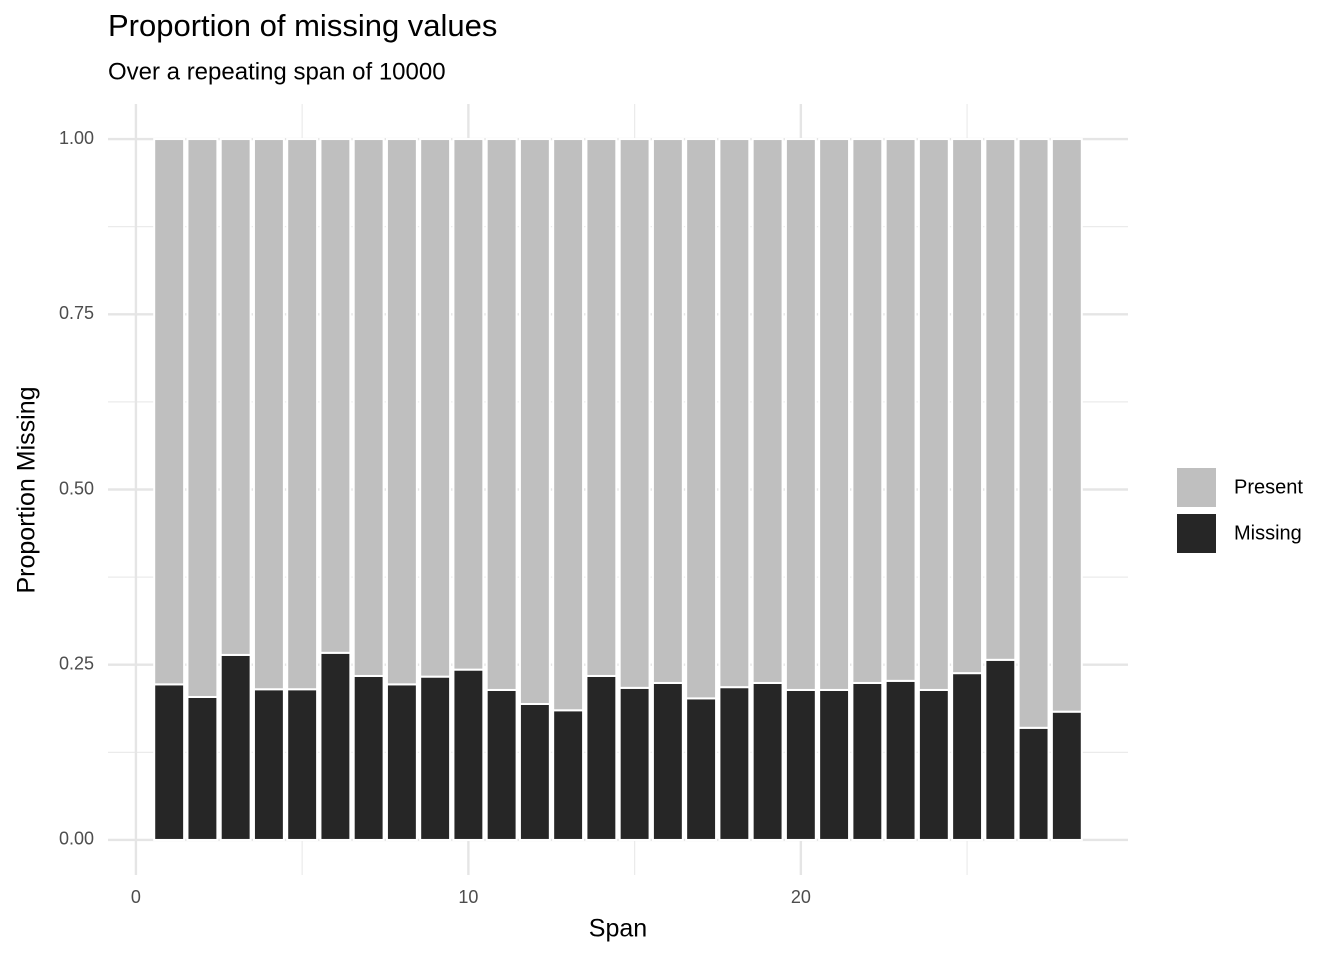 The height and width of the screenshot is (965, 1344). What do you see at coordinates (618, 929) in the screenshot?
I see `x-axis-title: Span` at bounding box center [618, 929].